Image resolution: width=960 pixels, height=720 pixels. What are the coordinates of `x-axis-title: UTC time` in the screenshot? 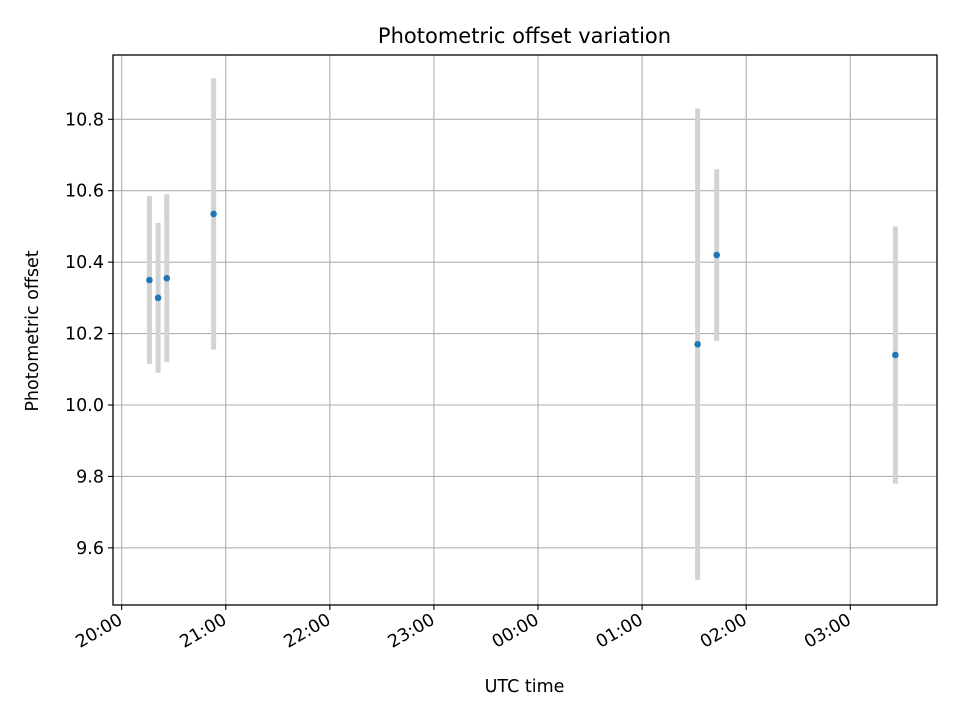 It's located at (525, 687).